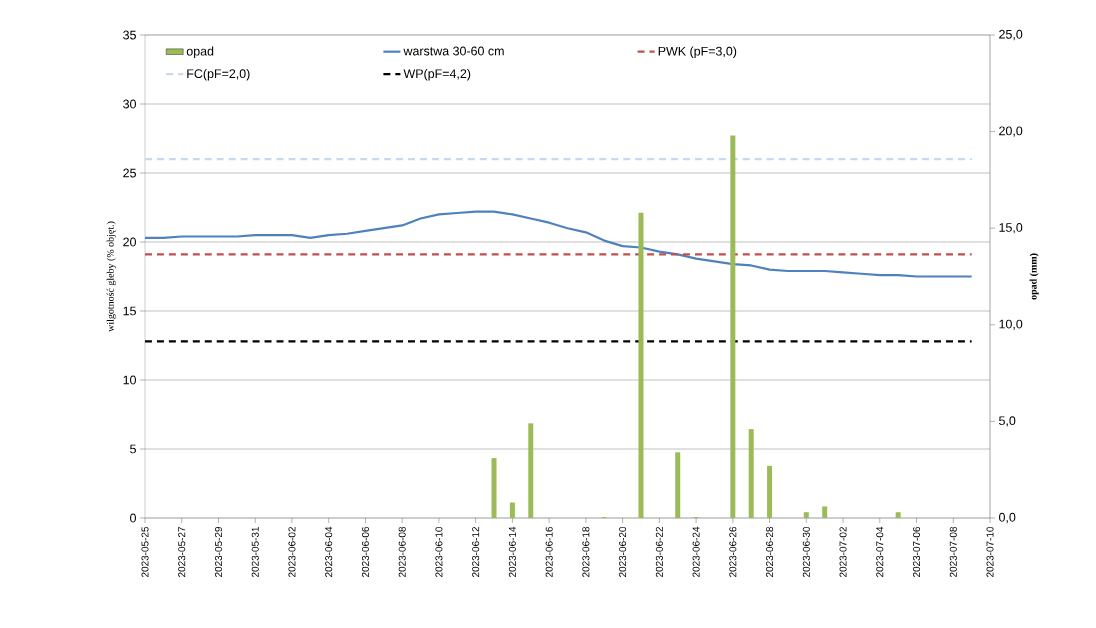 The image size is (1096, 628). I want to click on y-tick-label: 35, so click(129, 35).